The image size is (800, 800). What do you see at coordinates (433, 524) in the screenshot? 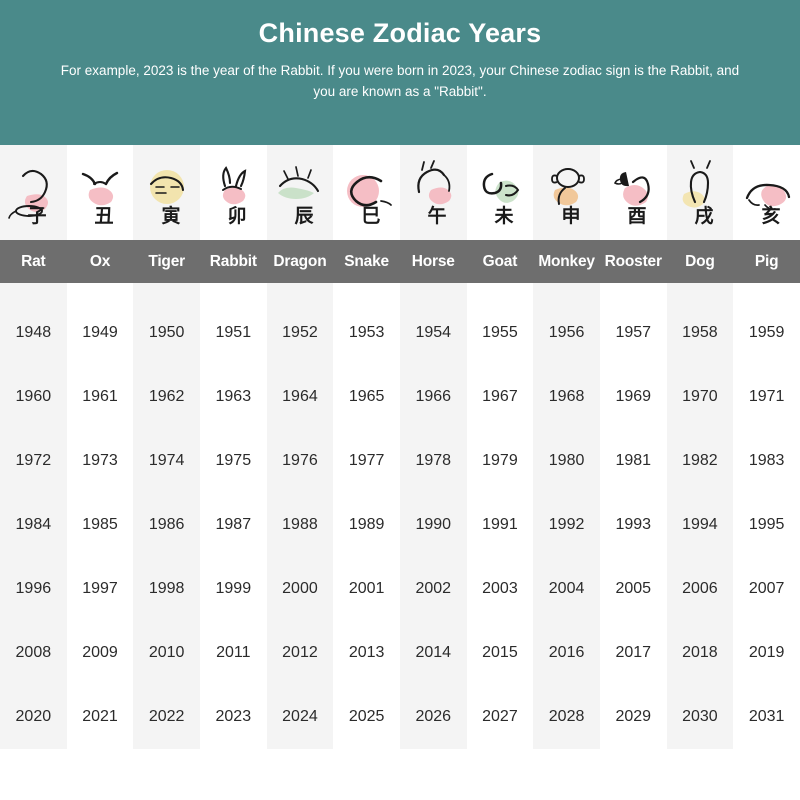
I see `year-cell: 1990` at bounding box center [433, 524].